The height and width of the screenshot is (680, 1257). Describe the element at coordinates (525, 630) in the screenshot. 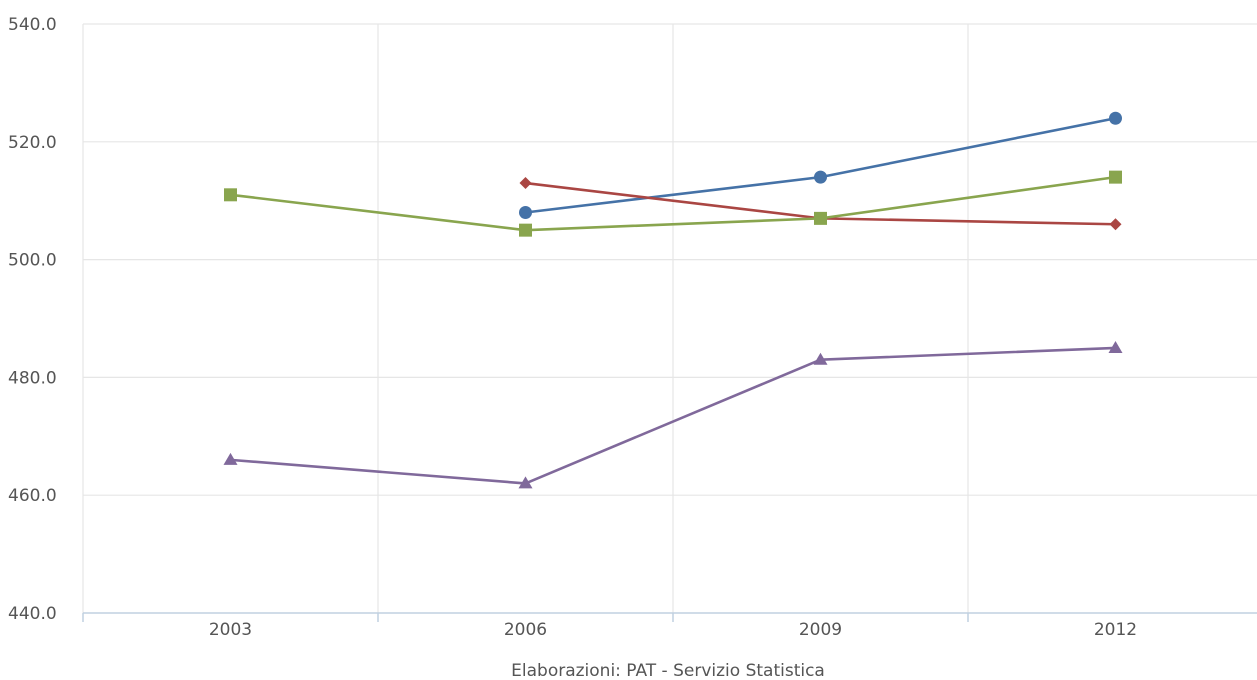

I see `x-tick-label: 2006` at that location.